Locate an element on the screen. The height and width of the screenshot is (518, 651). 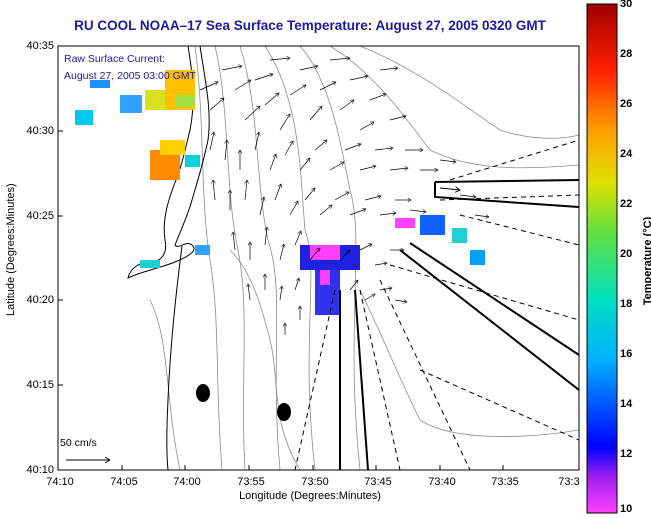
colorbar-tick: 18 is located at coordinates (626, 304).